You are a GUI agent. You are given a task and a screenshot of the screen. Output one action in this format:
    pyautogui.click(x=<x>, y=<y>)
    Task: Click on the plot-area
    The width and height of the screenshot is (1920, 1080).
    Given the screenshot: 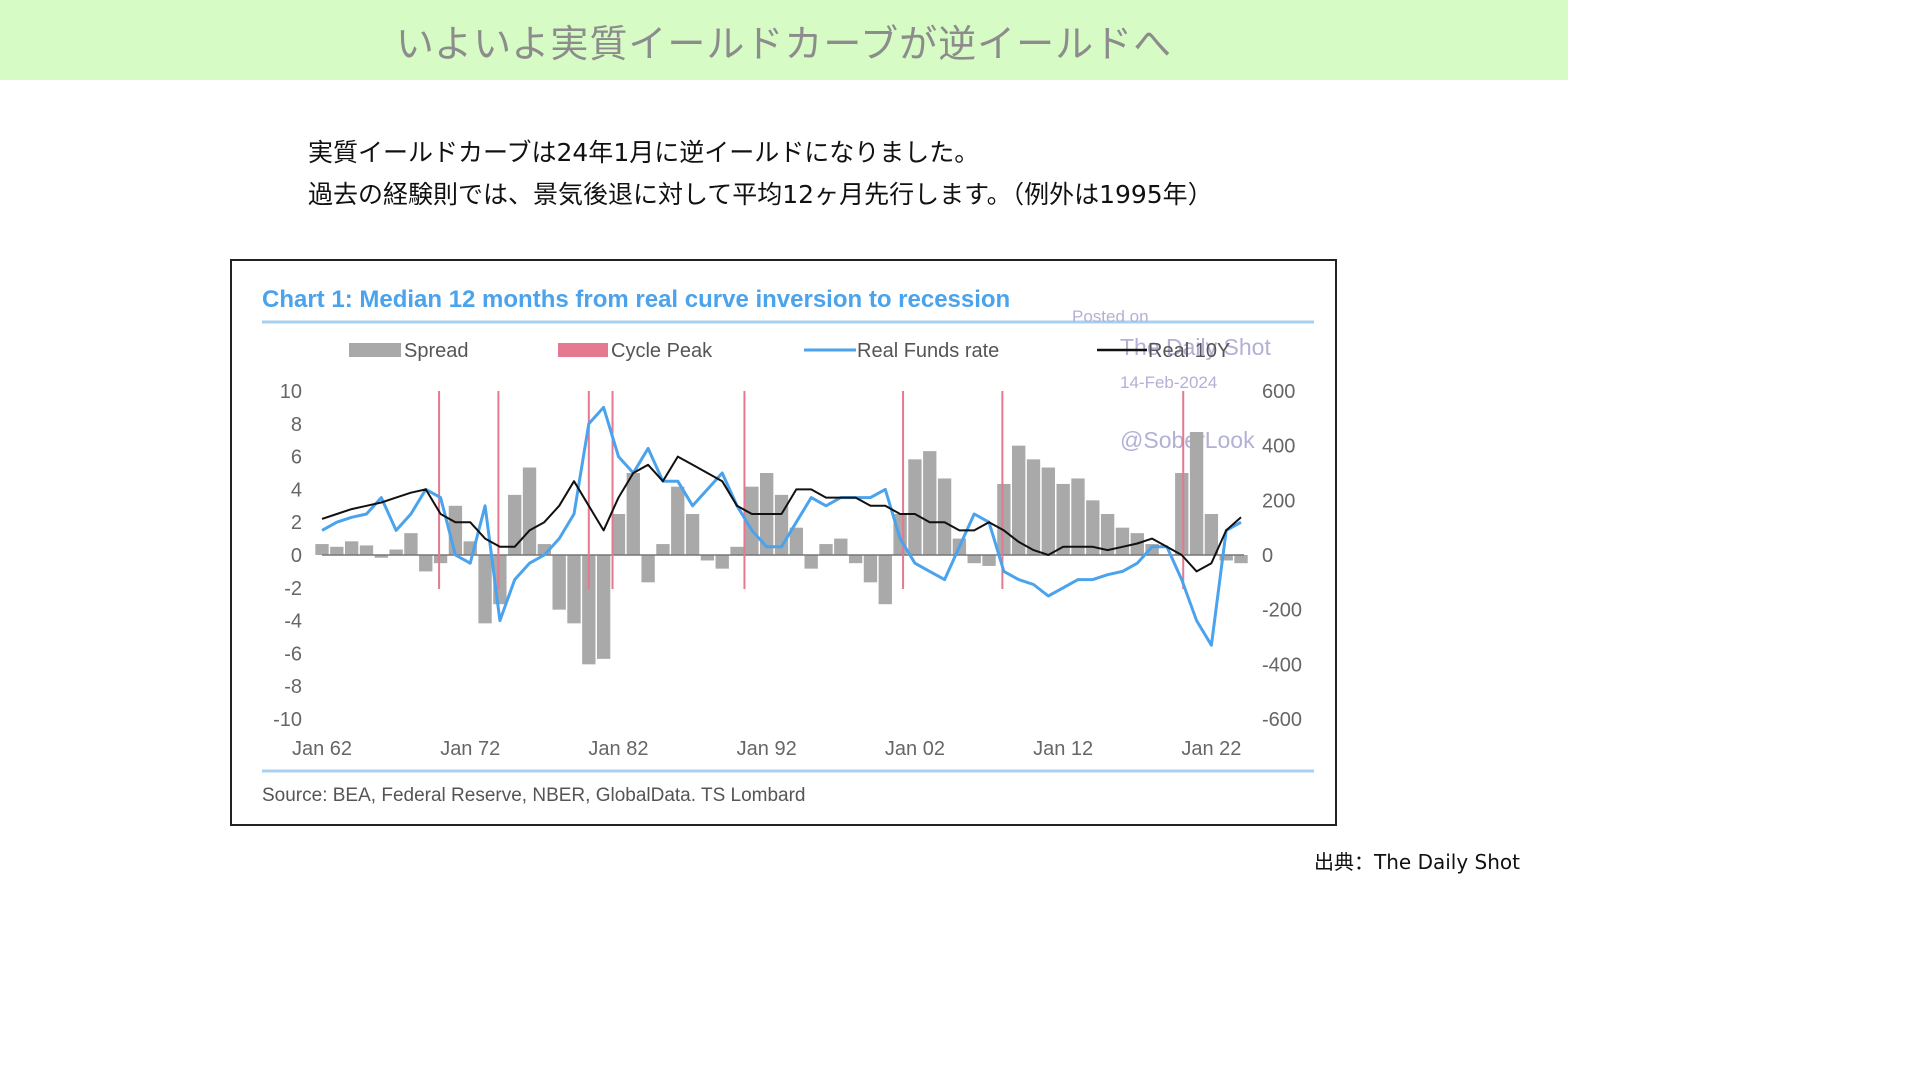 What is the action you would take?
    pyautogui.click(x=781, y=528)
    